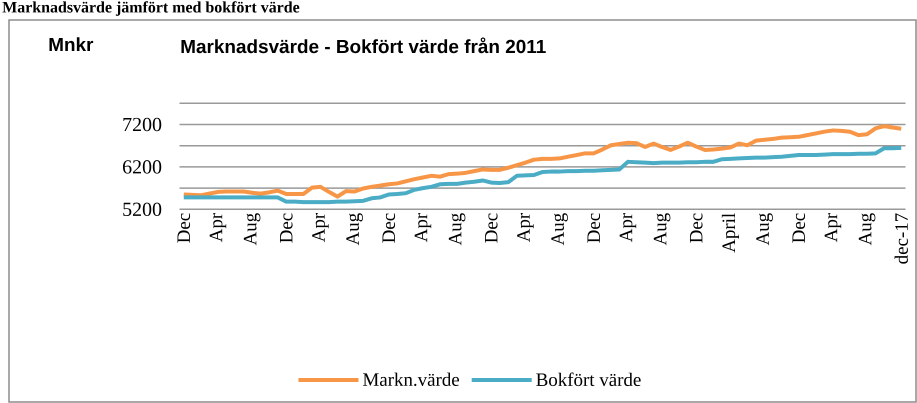  What do you see at coordinates (730, 233) in the screenshot?
I see `x-tick-label: April` at bounding box center [730, 233].